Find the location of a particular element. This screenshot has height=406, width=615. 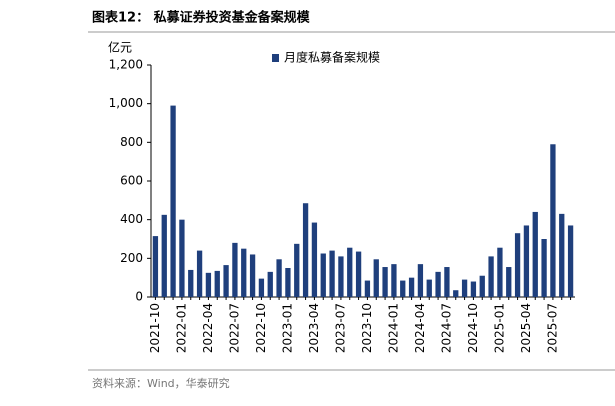

y-tick-label: 0 is located at coordinates (139, 297).